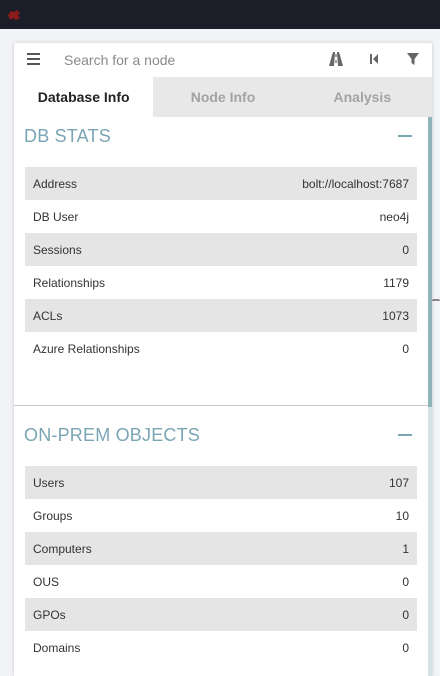  What do you see at coordinates (48, 315) in the screenshot?
I see `row-label: ACLs` at bounding box center [48, 315].